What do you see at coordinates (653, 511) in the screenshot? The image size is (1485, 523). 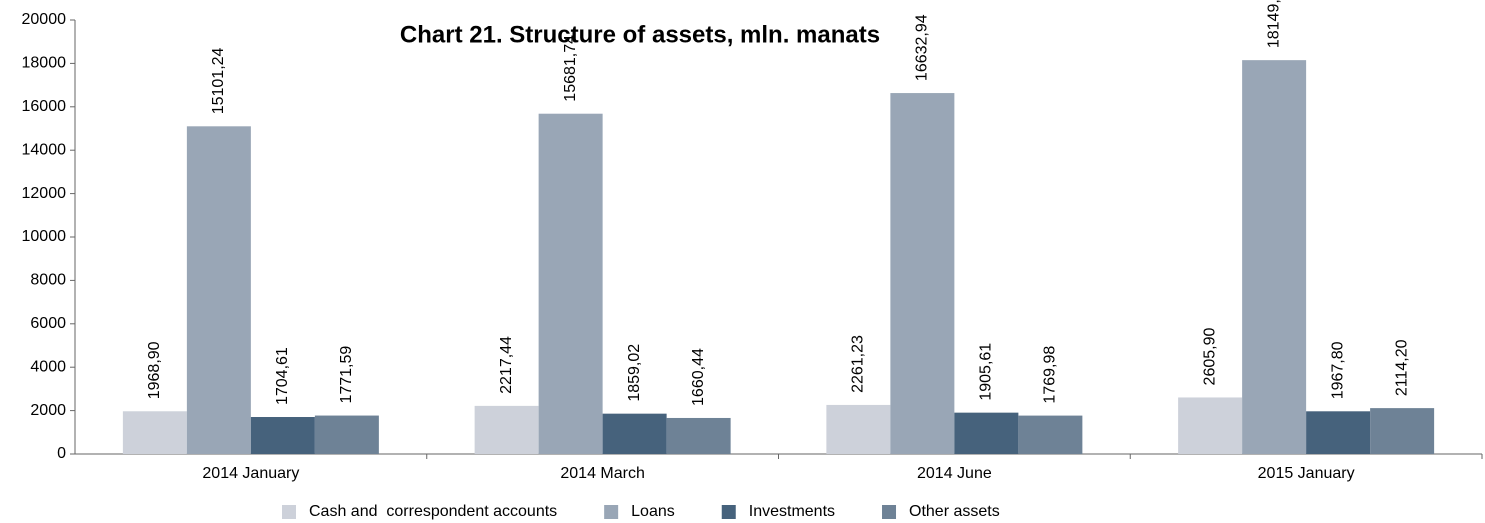 I see `legend-label: Loans` at bounding box center [653, 511].